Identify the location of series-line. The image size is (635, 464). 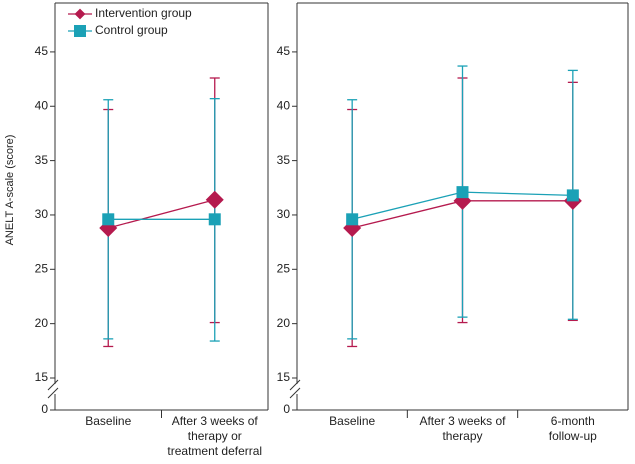
(161, 214).